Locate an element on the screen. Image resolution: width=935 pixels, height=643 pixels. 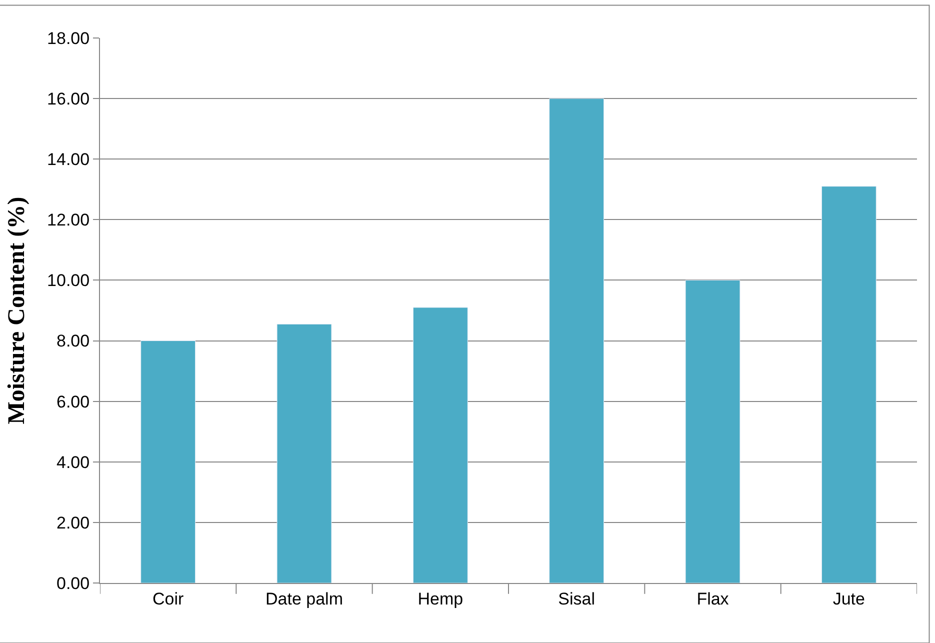
y-tick-label: 10.00 is located at coordinates (68, 280).